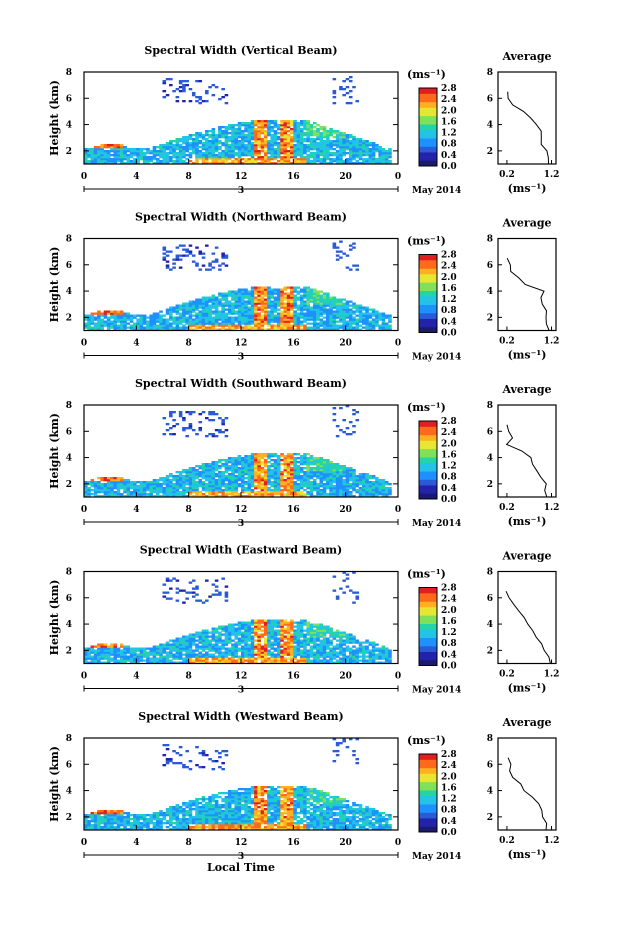  Describe the element at coordinates (69, 432) in the screenshot. I see `y-tick-label: 6` at that location.